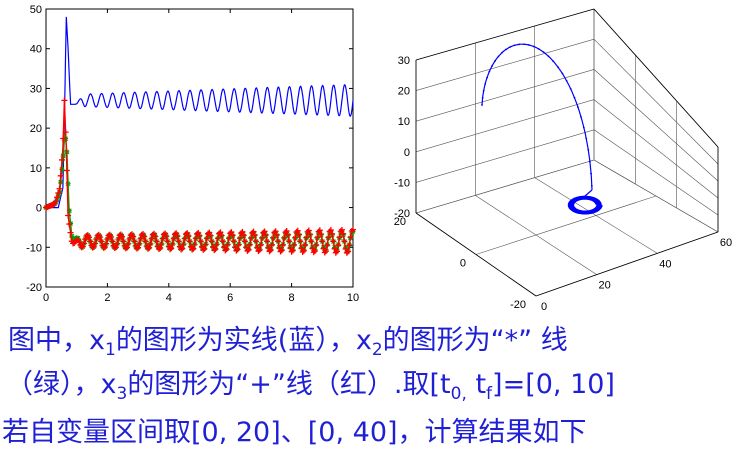  Describe the element at coordinates (36, 169) in the screenshot. I see `y-tick-label: 10` at that location.